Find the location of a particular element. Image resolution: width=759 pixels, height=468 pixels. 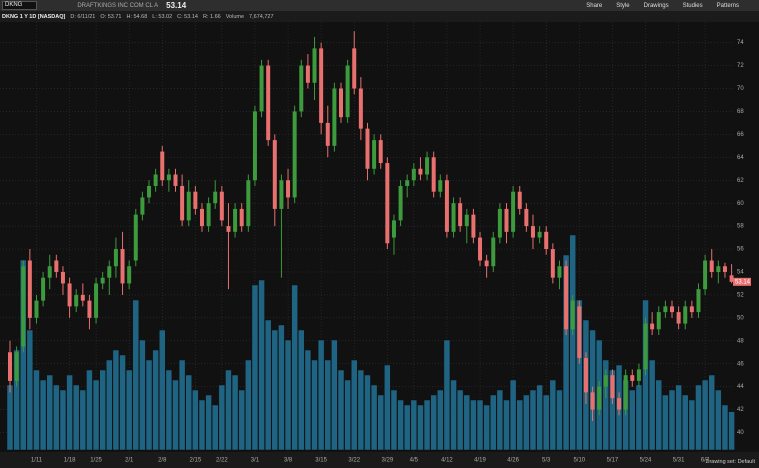

y-tick-label: 44 is located at coordinates (740, 387).